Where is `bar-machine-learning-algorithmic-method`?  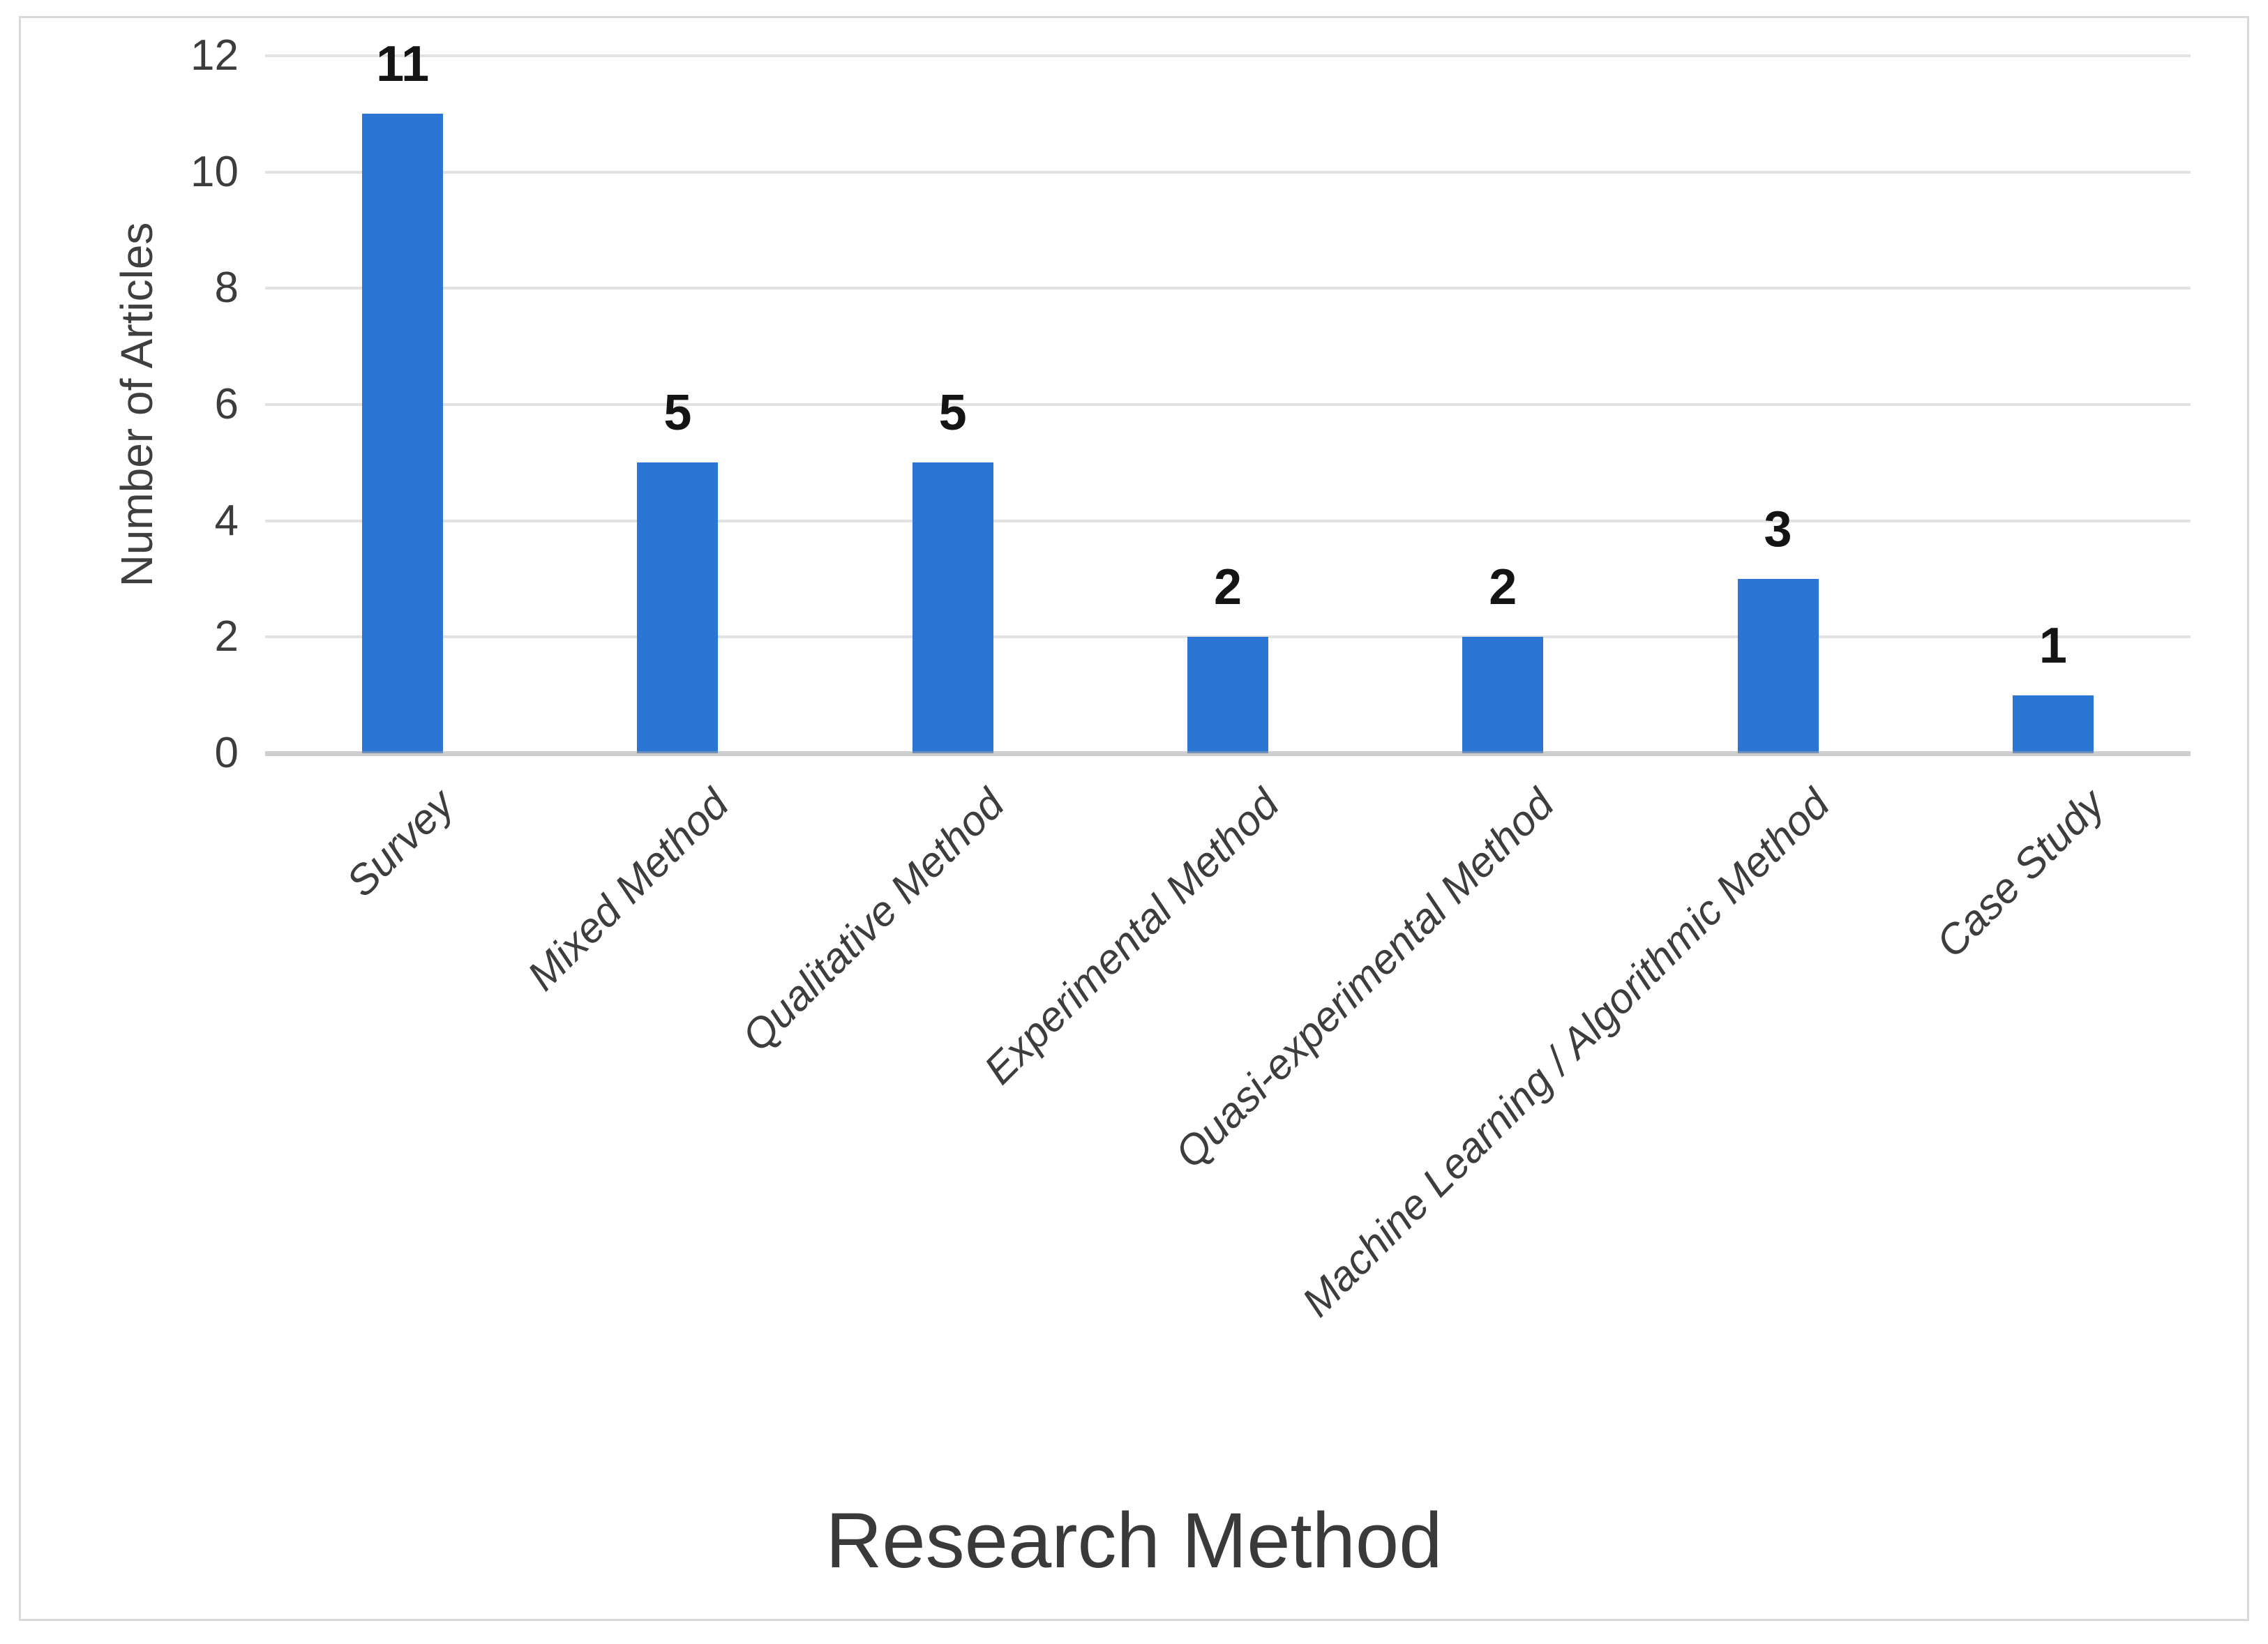
bar-machine-learning-algorithmic-method is located at coordinates (1778, 666).